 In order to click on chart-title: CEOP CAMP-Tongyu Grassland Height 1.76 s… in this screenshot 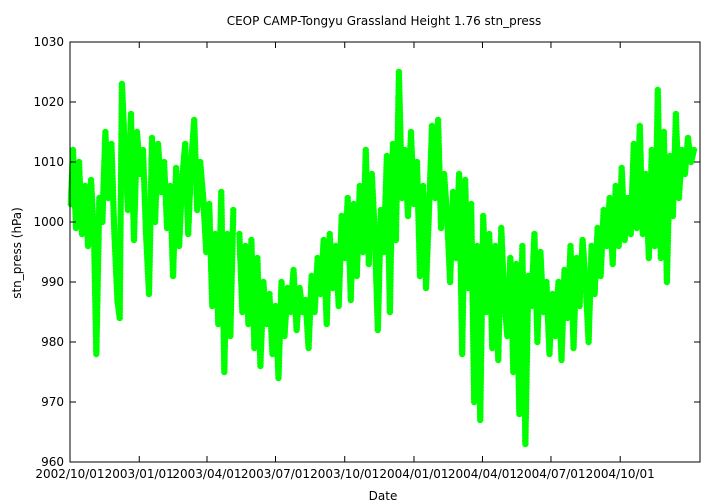, I will do `click(384, 21)`.